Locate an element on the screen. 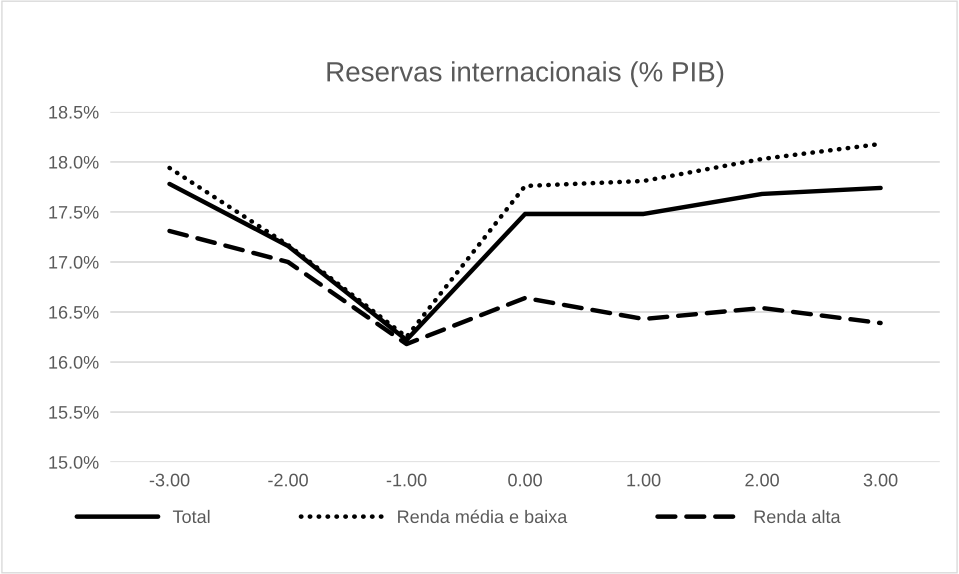 The height and width of the screenshot is (574, 959). y-tick-label: 16.0% is located at coordinates (74, 362).